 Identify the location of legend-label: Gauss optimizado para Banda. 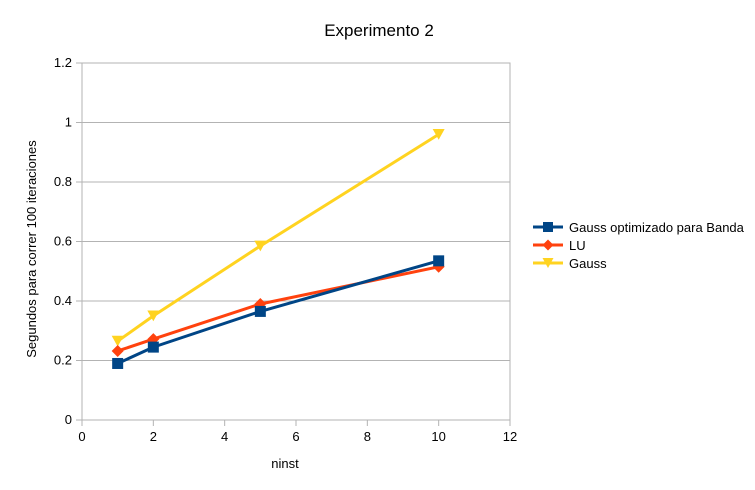
(657, 227).